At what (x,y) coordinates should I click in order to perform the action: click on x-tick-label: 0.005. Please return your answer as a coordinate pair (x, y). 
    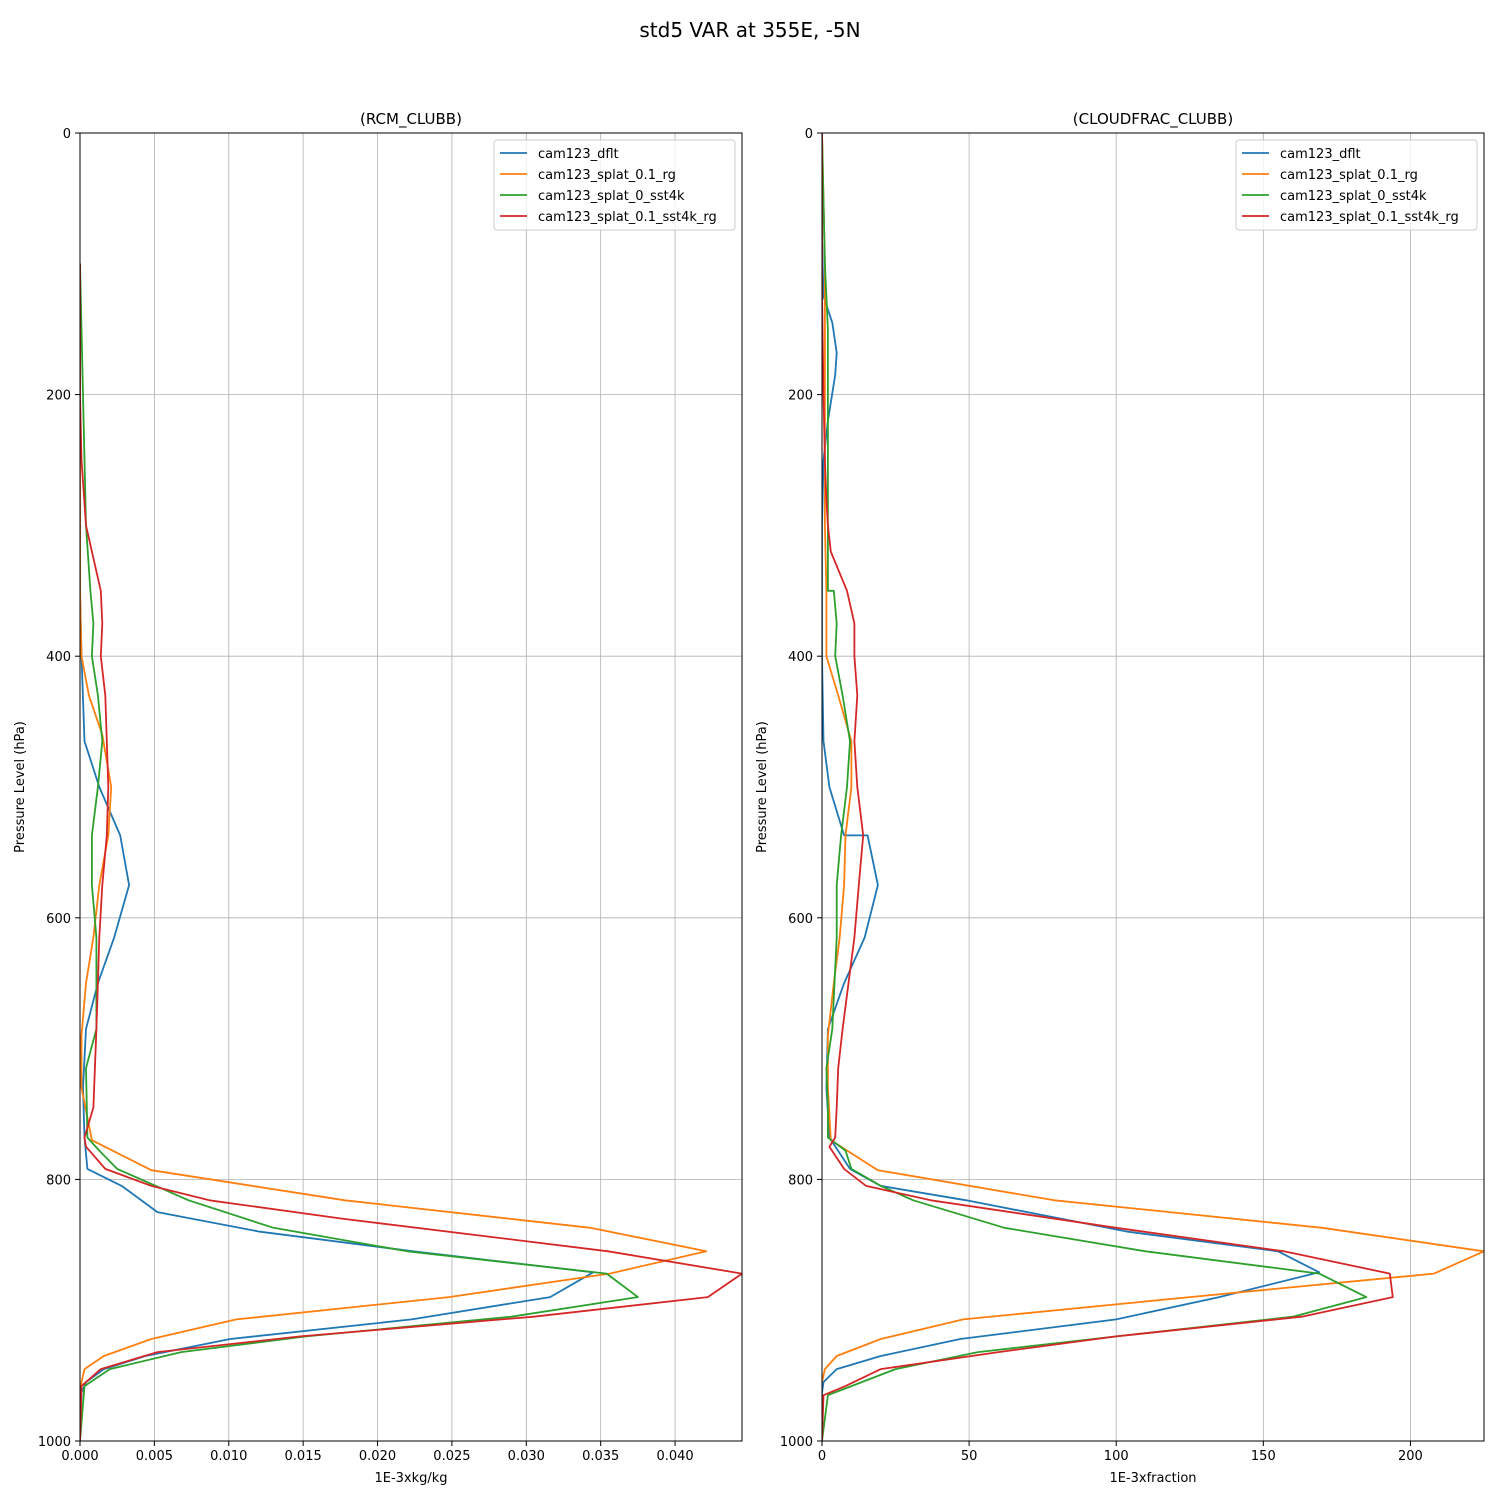
    Looking at the image, I should click on (154, 1456).